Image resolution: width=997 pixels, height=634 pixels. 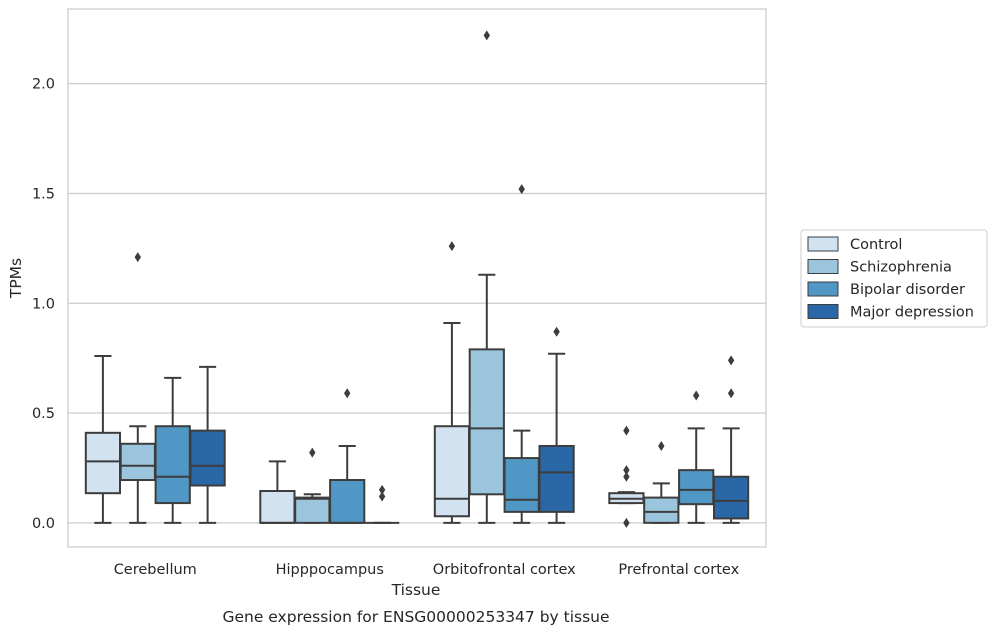 I want to click on y-tick-label: 1.5, so click(x=43, y=194).